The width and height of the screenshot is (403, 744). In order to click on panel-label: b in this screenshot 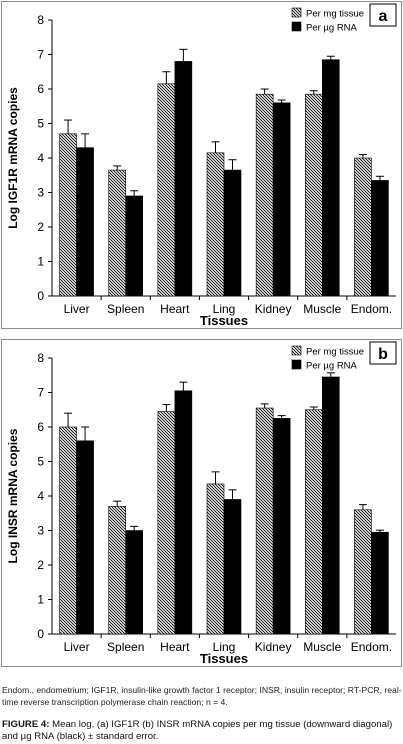, I will do `click(383, 354)`.